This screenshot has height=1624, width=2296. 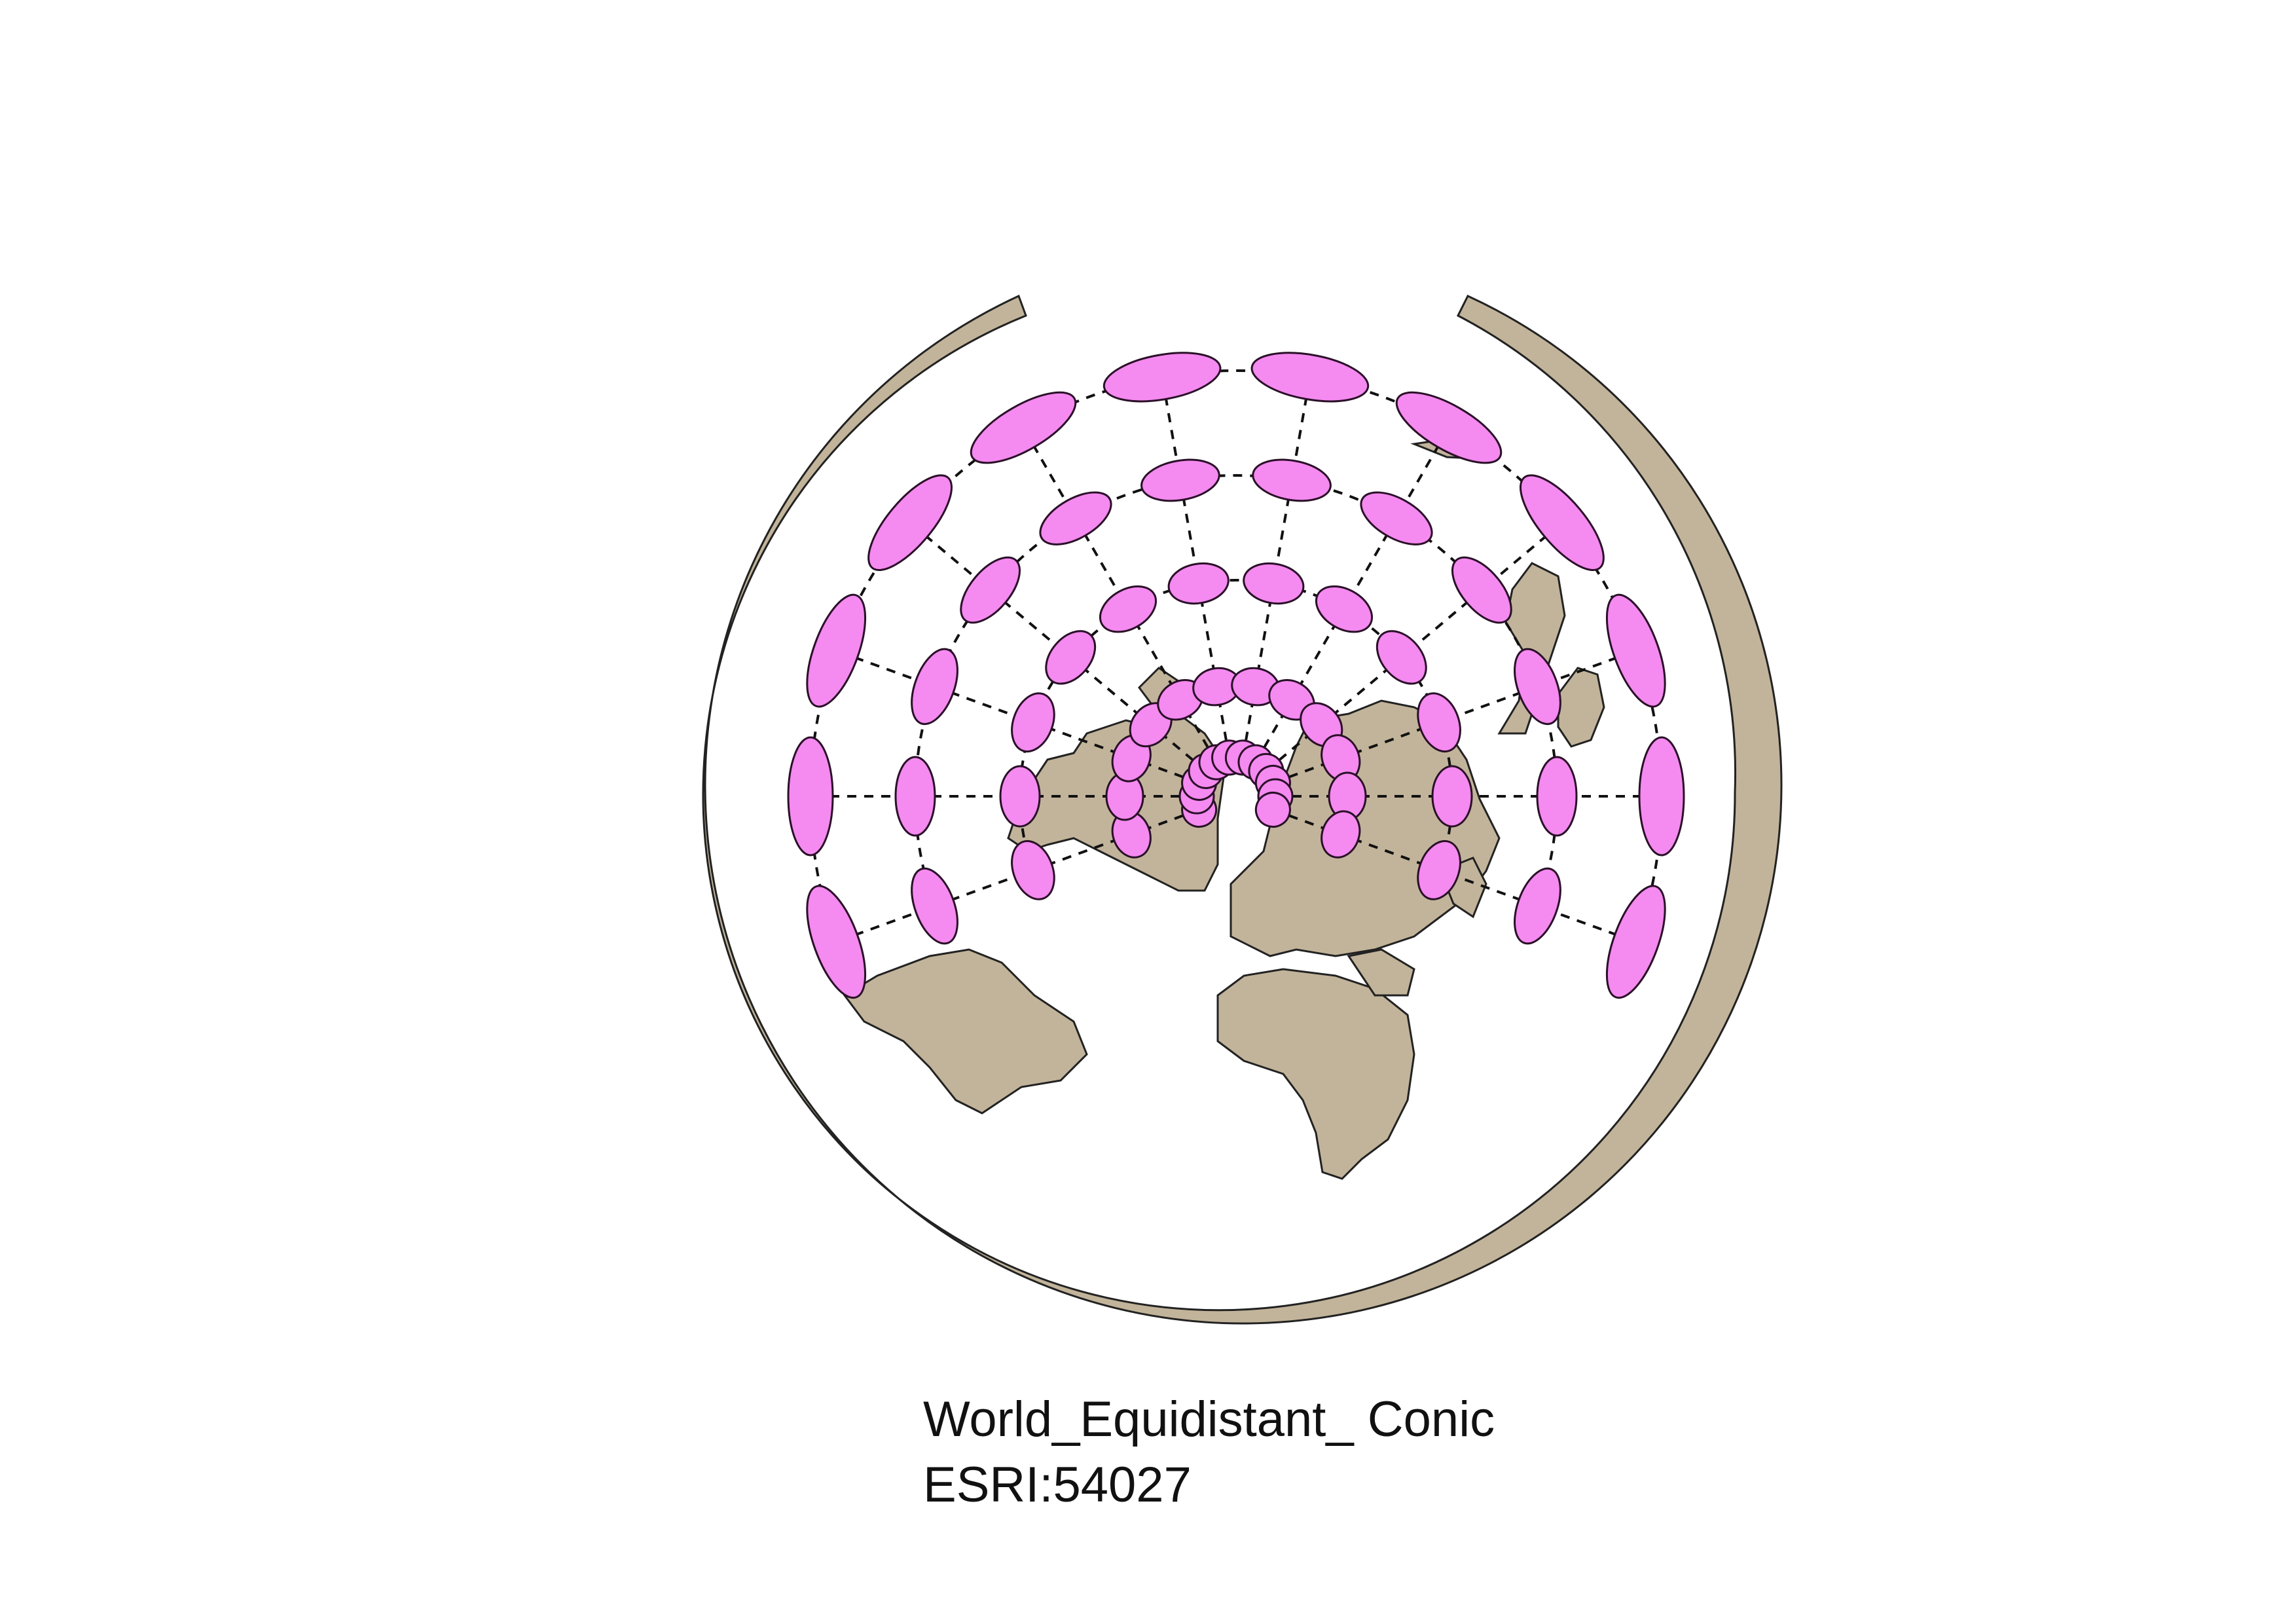 What do you see at coordinates (1057, 1485) in the screenshot?
I see `projection-code: ESRI:54027` at bounding box center [1057, 1485].